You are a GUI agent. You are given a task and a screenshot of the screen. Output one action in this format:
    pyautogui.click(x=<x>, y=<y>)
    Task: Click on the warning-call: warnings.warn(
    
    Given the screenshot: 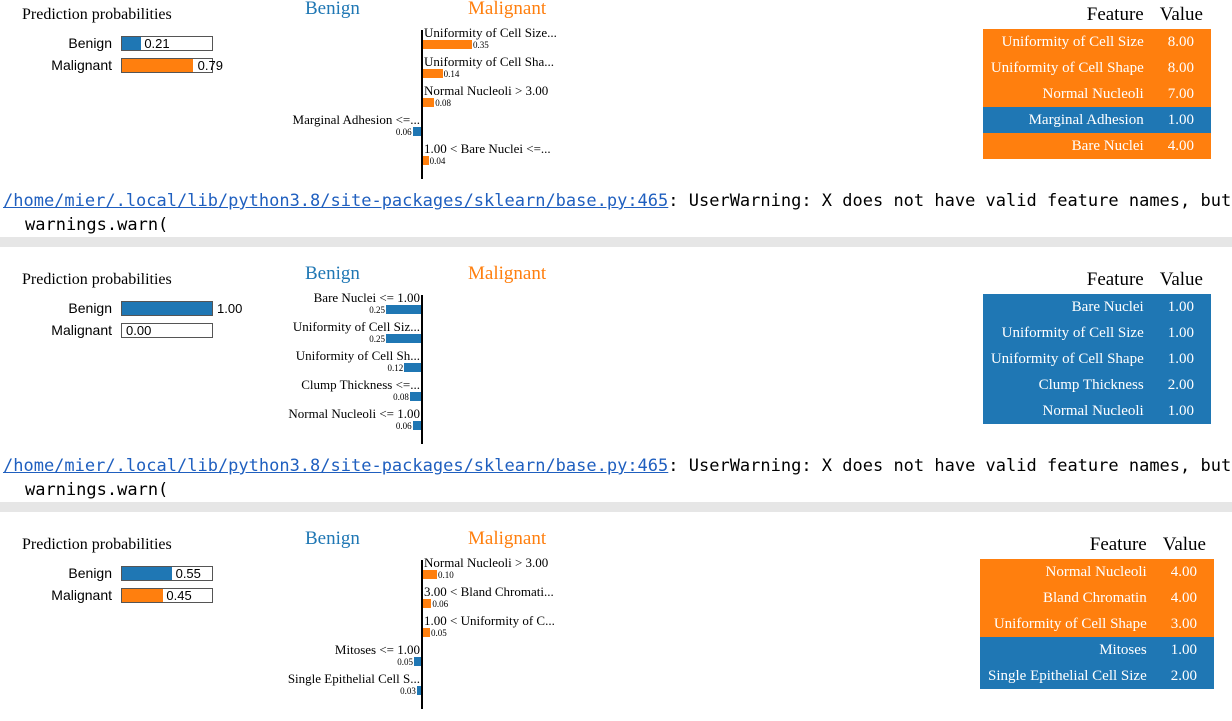 What is the action you would take?
    pyautogui.click(x=97, y=490)
    